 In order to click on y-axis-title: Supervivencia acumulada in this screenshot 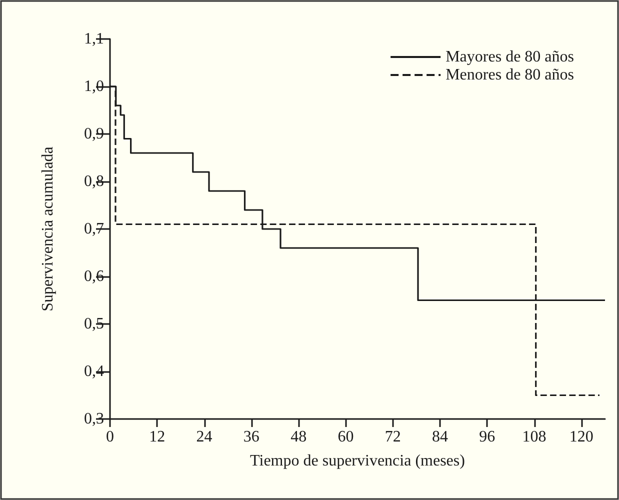, I will do `click(48, 229)`.